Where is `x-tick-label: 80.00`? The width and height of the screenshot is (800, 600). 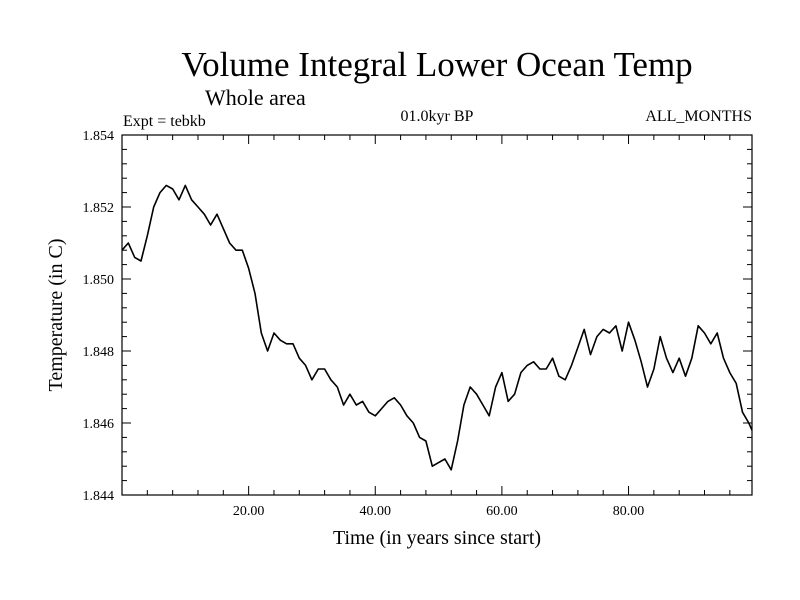
x-tick-label: 80.00 is located at coordinates (629, 511).